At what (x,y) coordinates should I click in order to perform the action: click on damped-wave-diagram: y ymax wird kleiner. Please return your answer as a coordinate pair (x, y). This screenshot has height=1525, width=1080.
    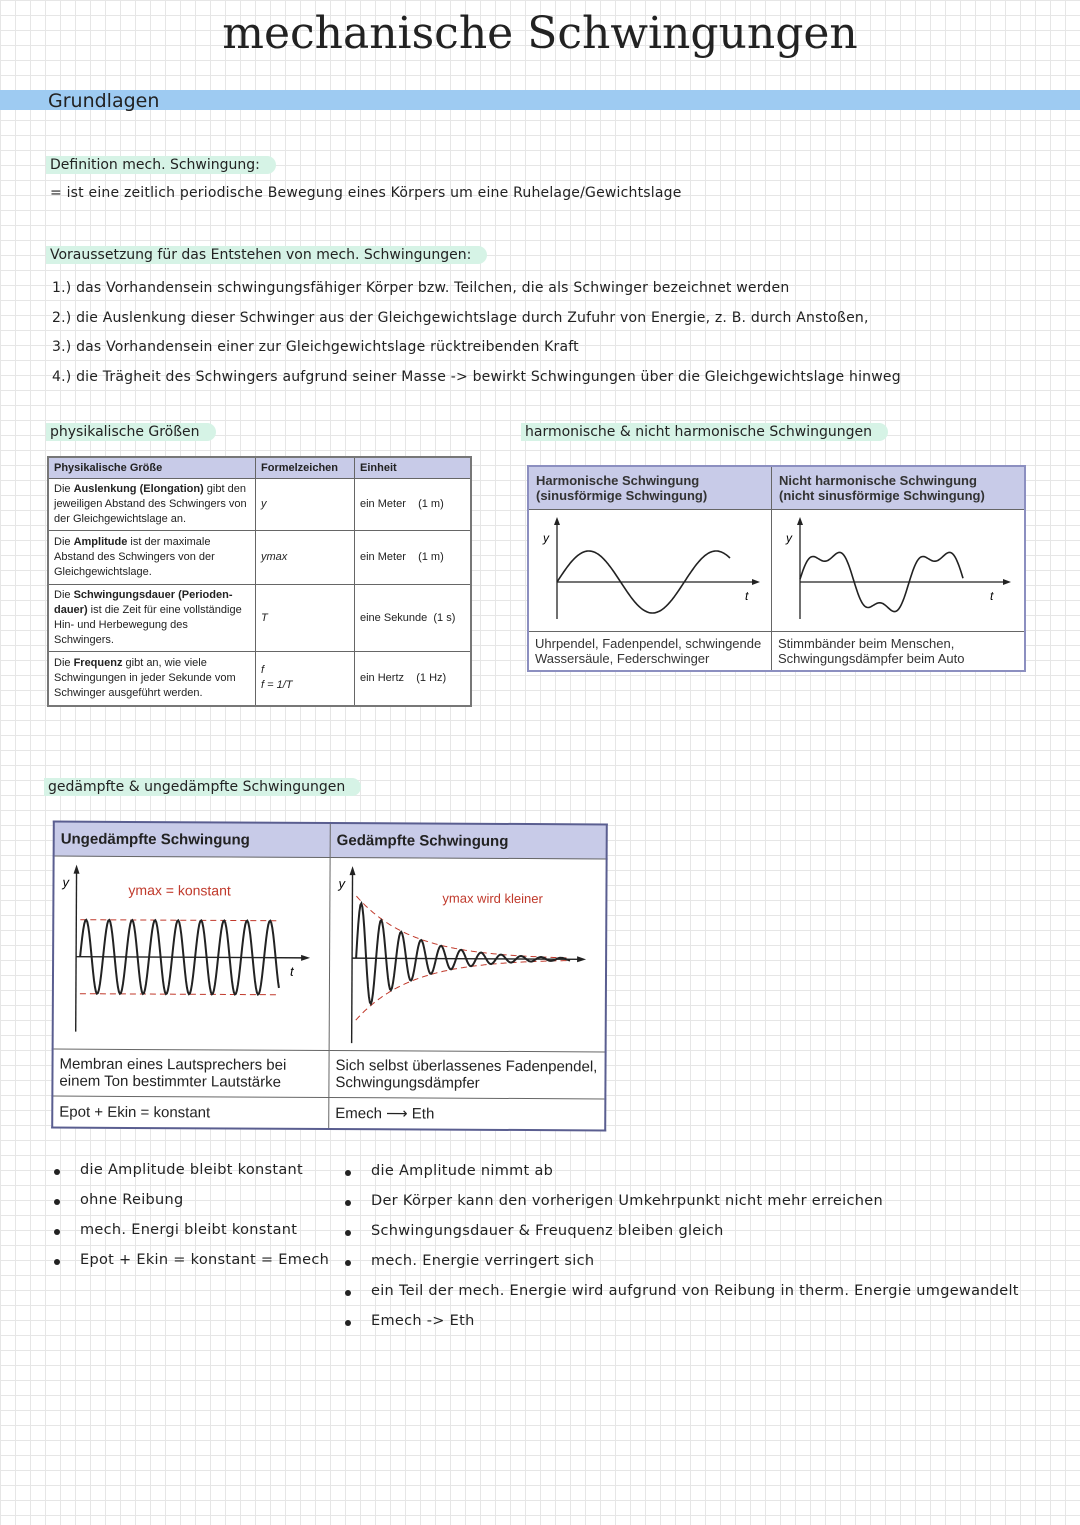
    Looking at the image, I should click on (462, 955).